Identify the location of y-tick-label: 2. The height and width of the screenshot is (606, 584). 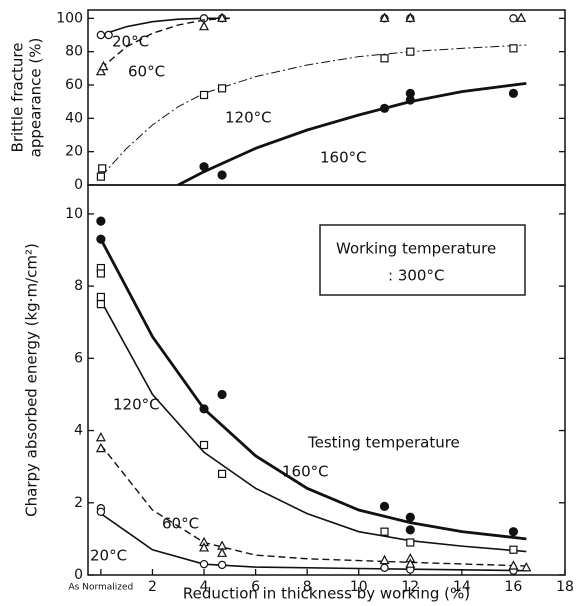
(78, 503).